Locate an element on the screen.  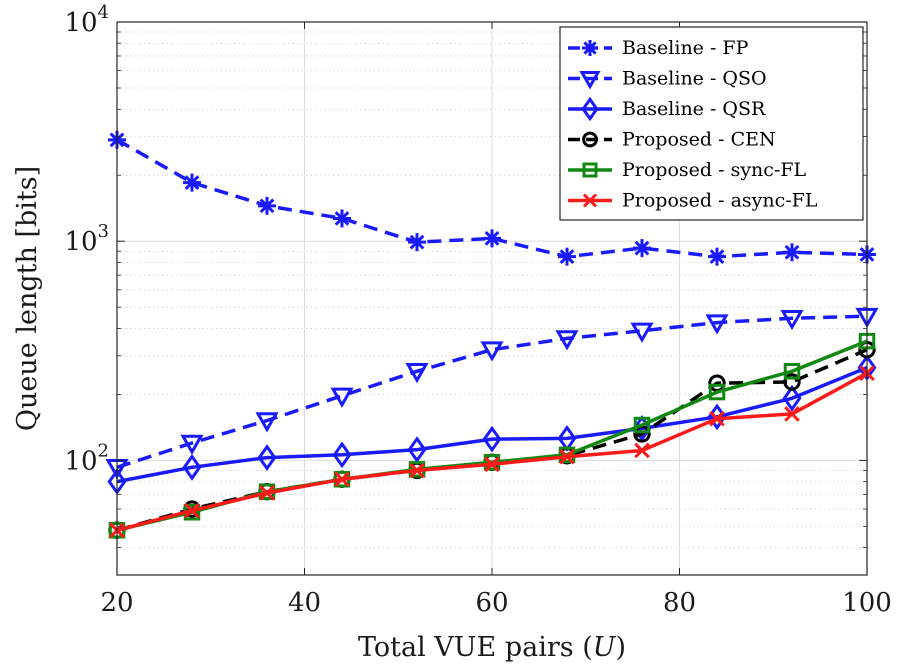
y-tick-label: 10⁴ is located at coordinates (86, 20).